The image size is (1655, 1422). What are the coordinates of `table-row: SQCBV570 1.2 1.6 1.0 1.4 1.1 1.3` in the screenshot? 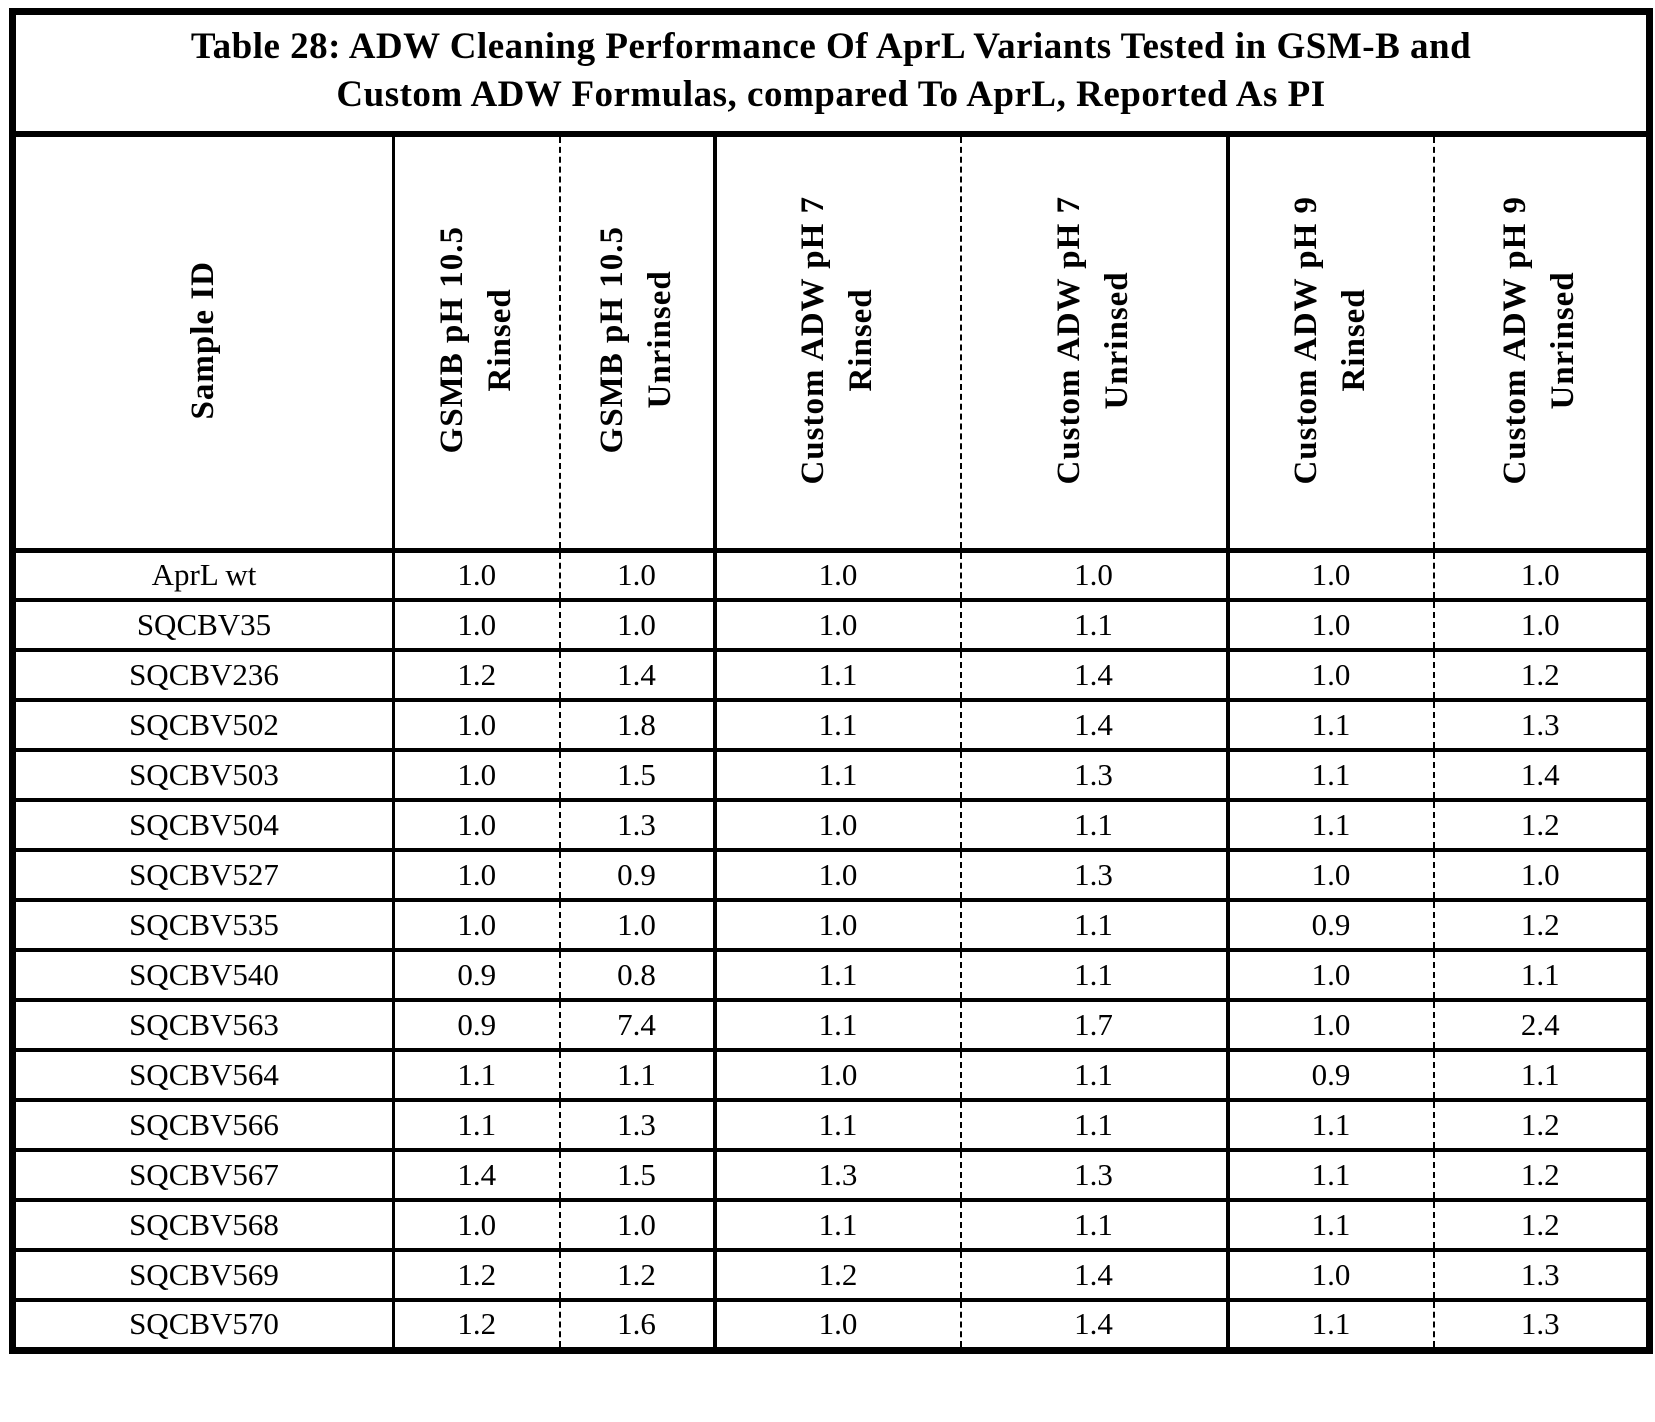 It's located at (831, 1324).